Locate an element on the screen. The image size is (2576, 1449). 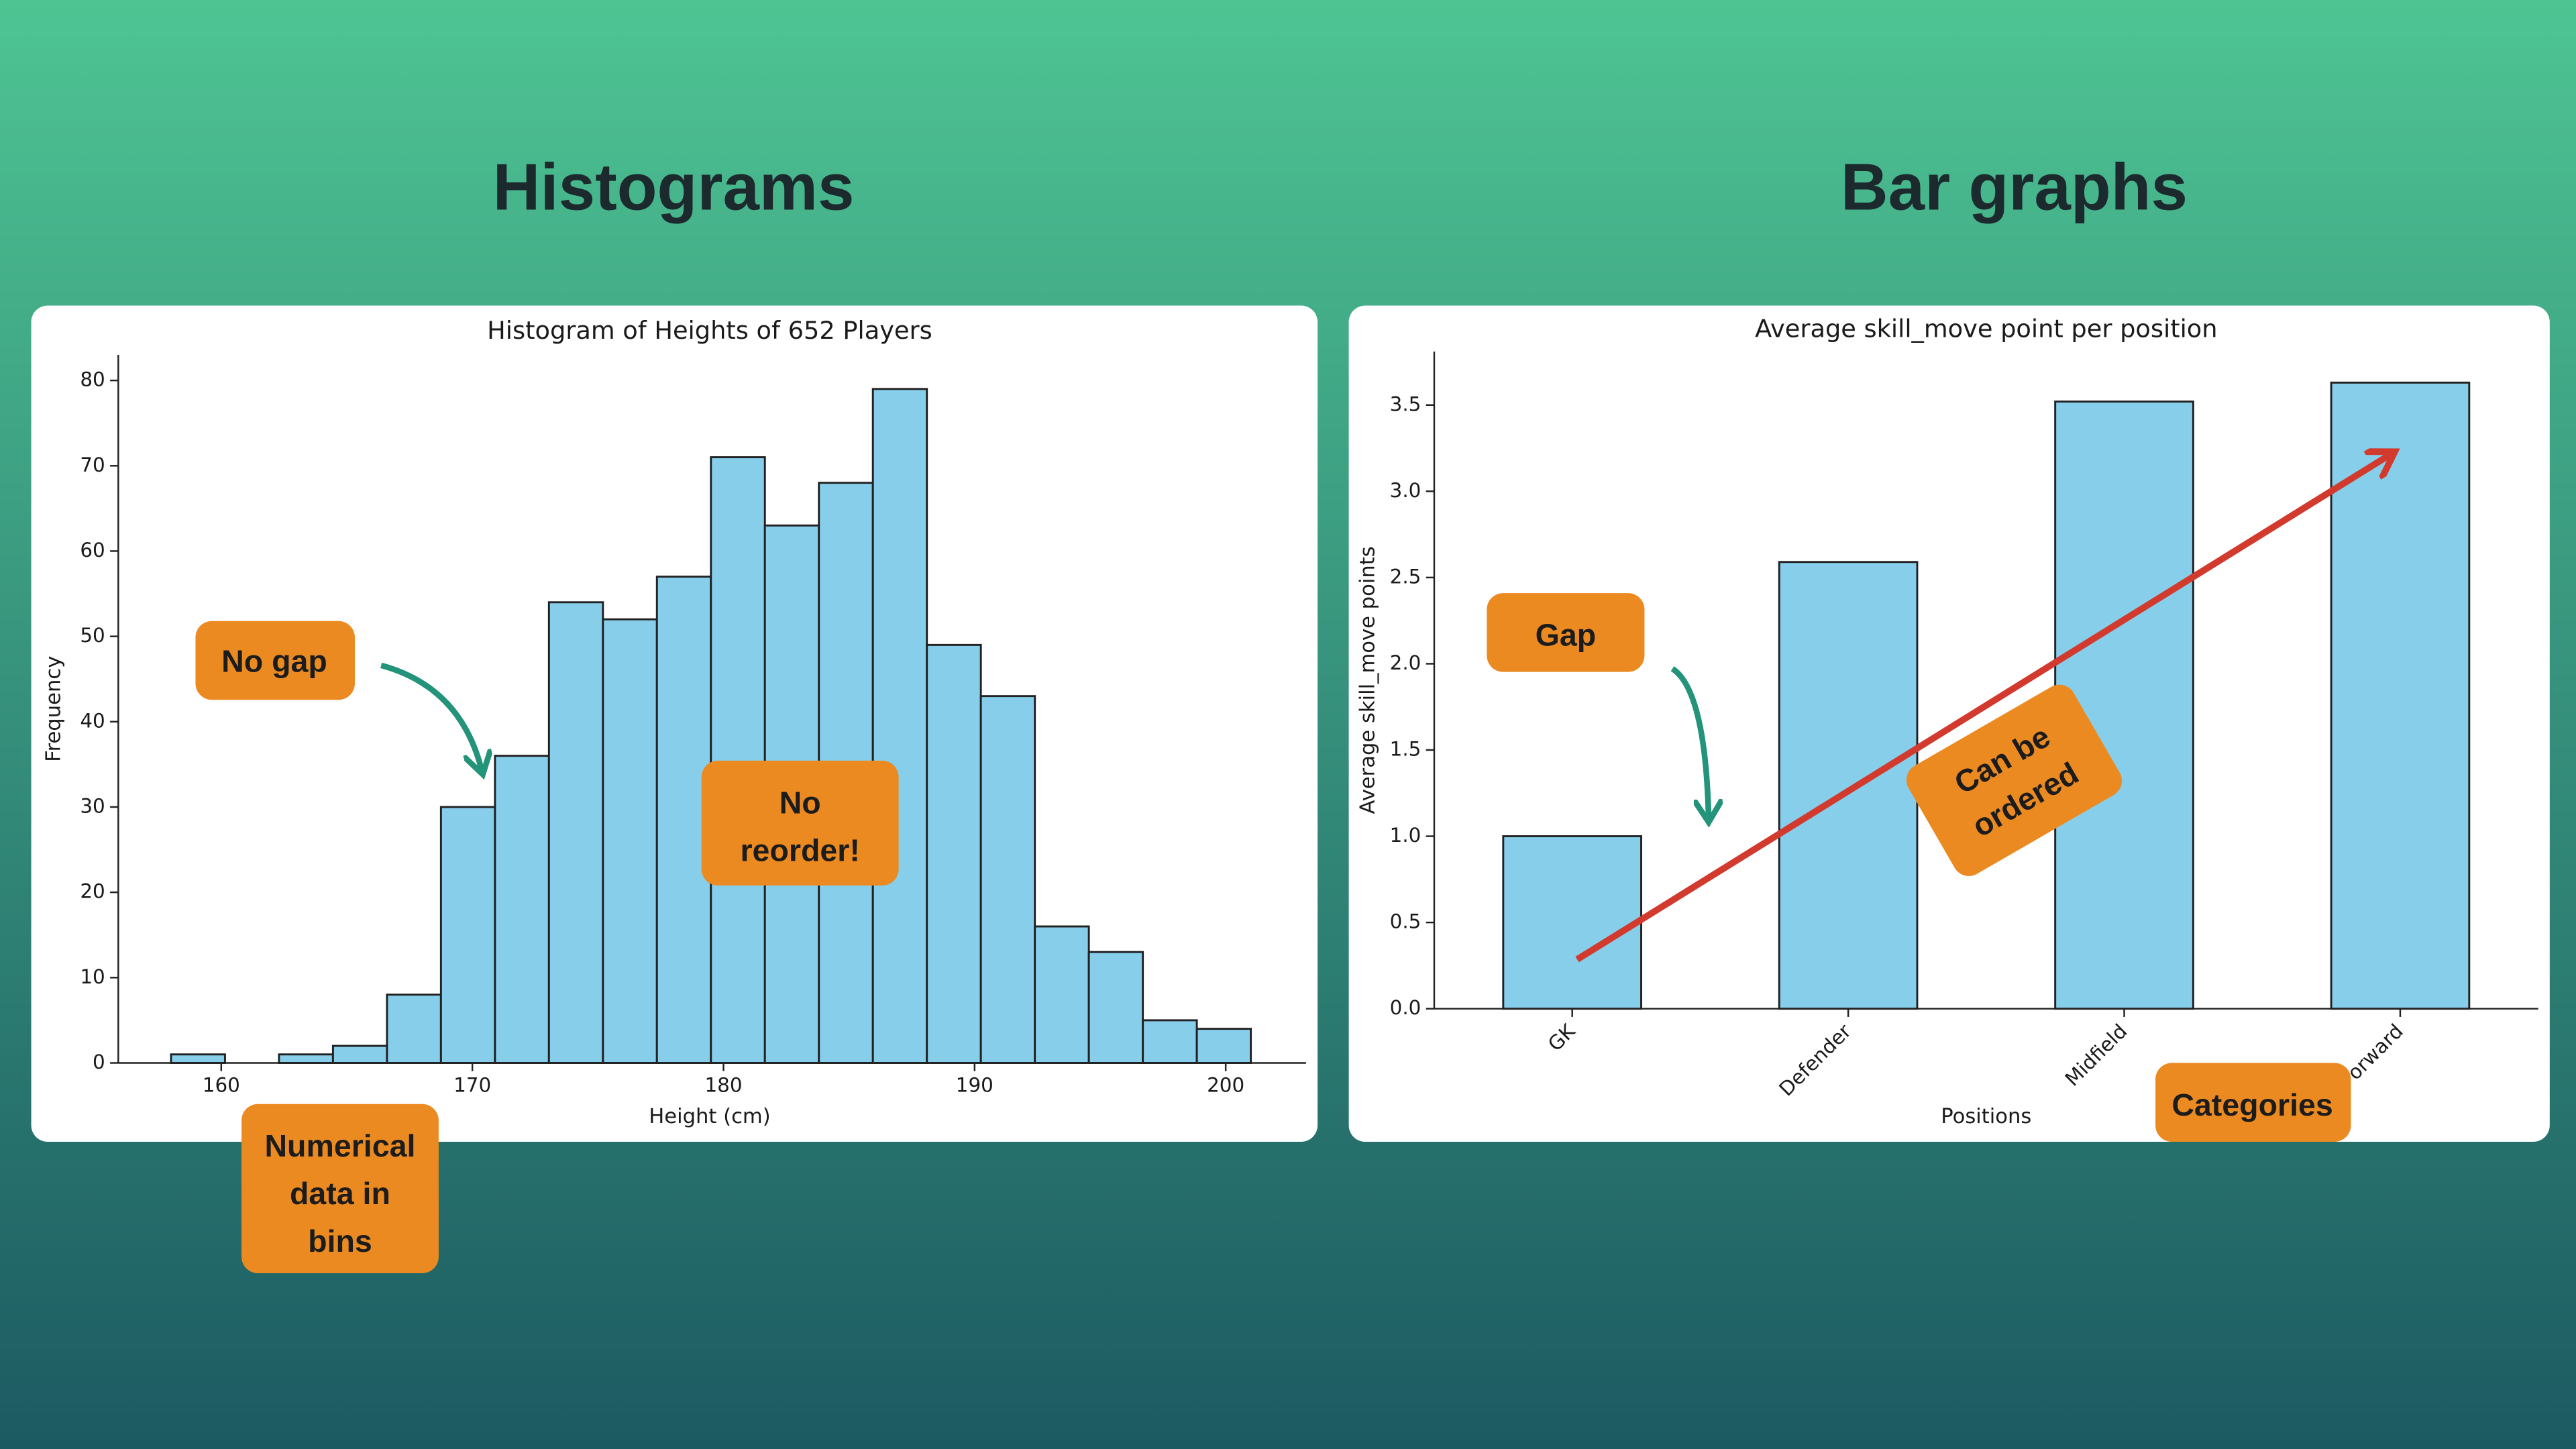
x-tick-label: 160 is located at coordinates (221, 1084).